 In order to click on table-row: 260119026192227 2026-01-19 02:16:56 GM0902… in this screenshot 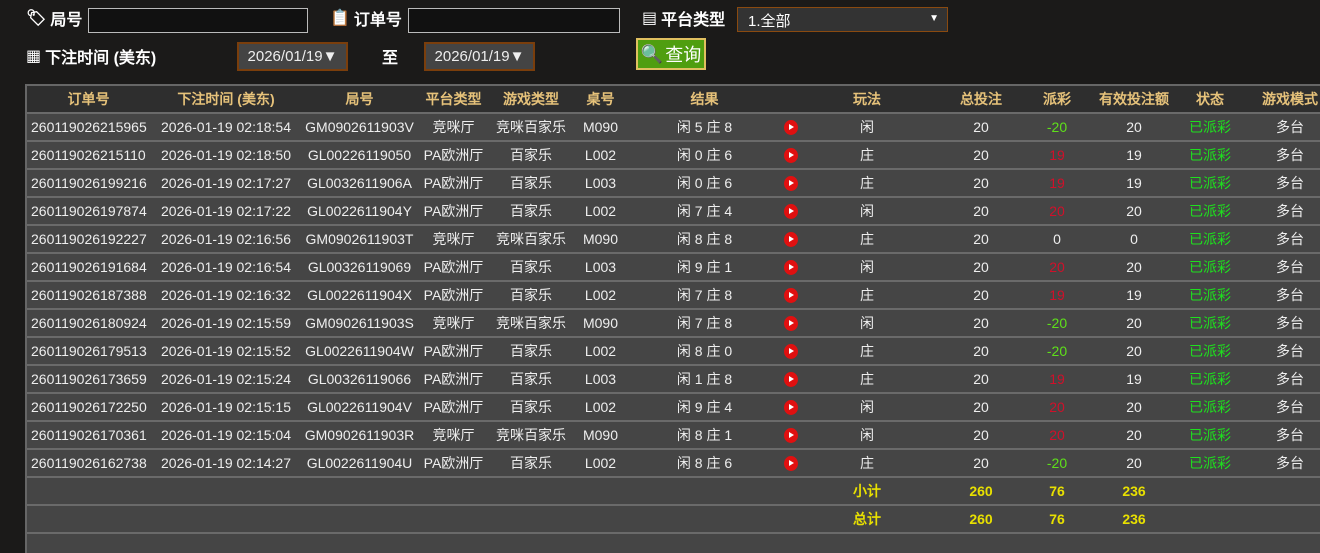, I will do `click(673, 239)`.